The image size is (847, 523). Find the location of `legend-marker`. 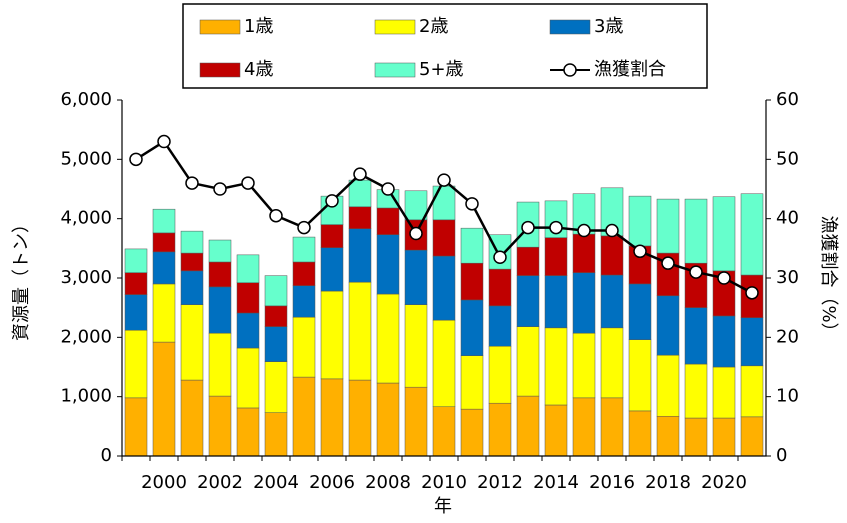

legend-marker is located at coordinates (570, 70).